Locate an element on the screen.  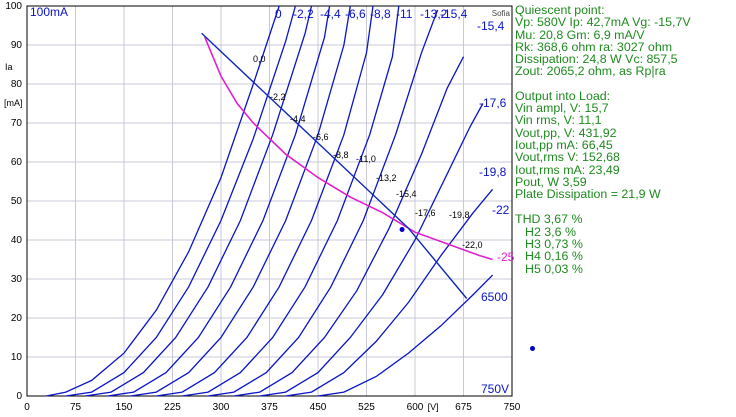
family-label-top: -4,4 is located at coordinates (330, 14).